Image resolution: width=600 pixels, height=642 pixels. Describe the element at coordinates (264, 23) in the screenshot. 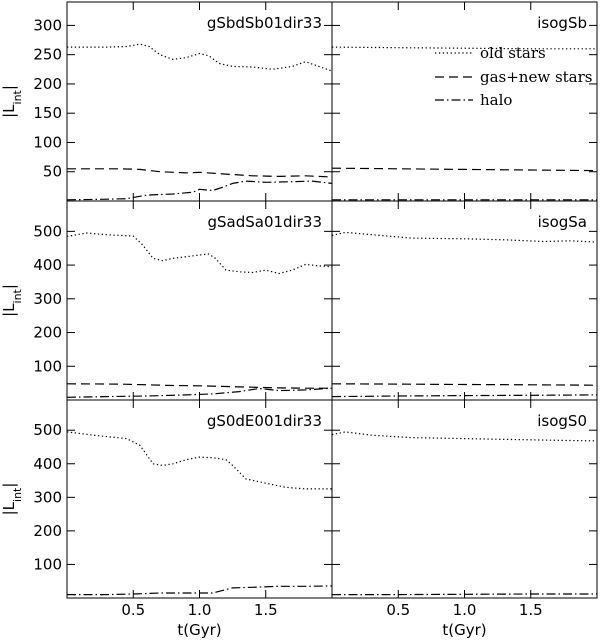

I see `panel-label: gSbdSb01dir33` at that location.